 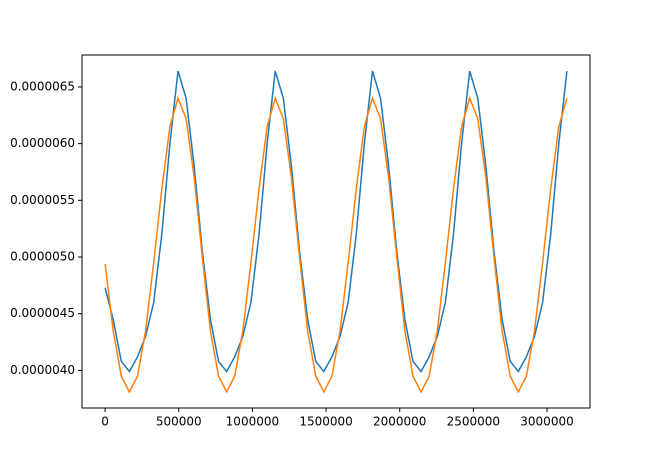 I want to click on y-tick-label: 0.0000050, so click(x=42, y=257).